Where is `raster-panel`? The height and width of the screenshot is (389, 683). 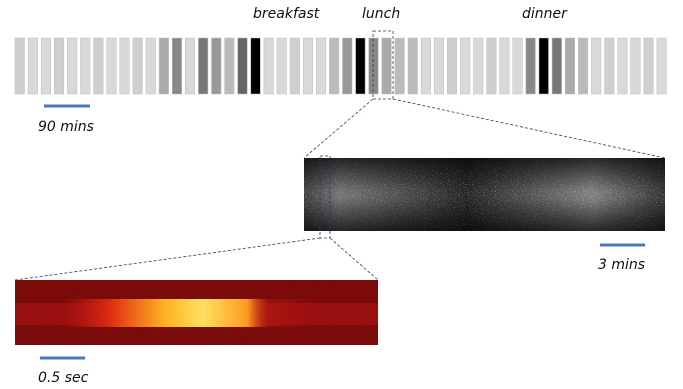 raster-panel is located at coordinates (484, 194).